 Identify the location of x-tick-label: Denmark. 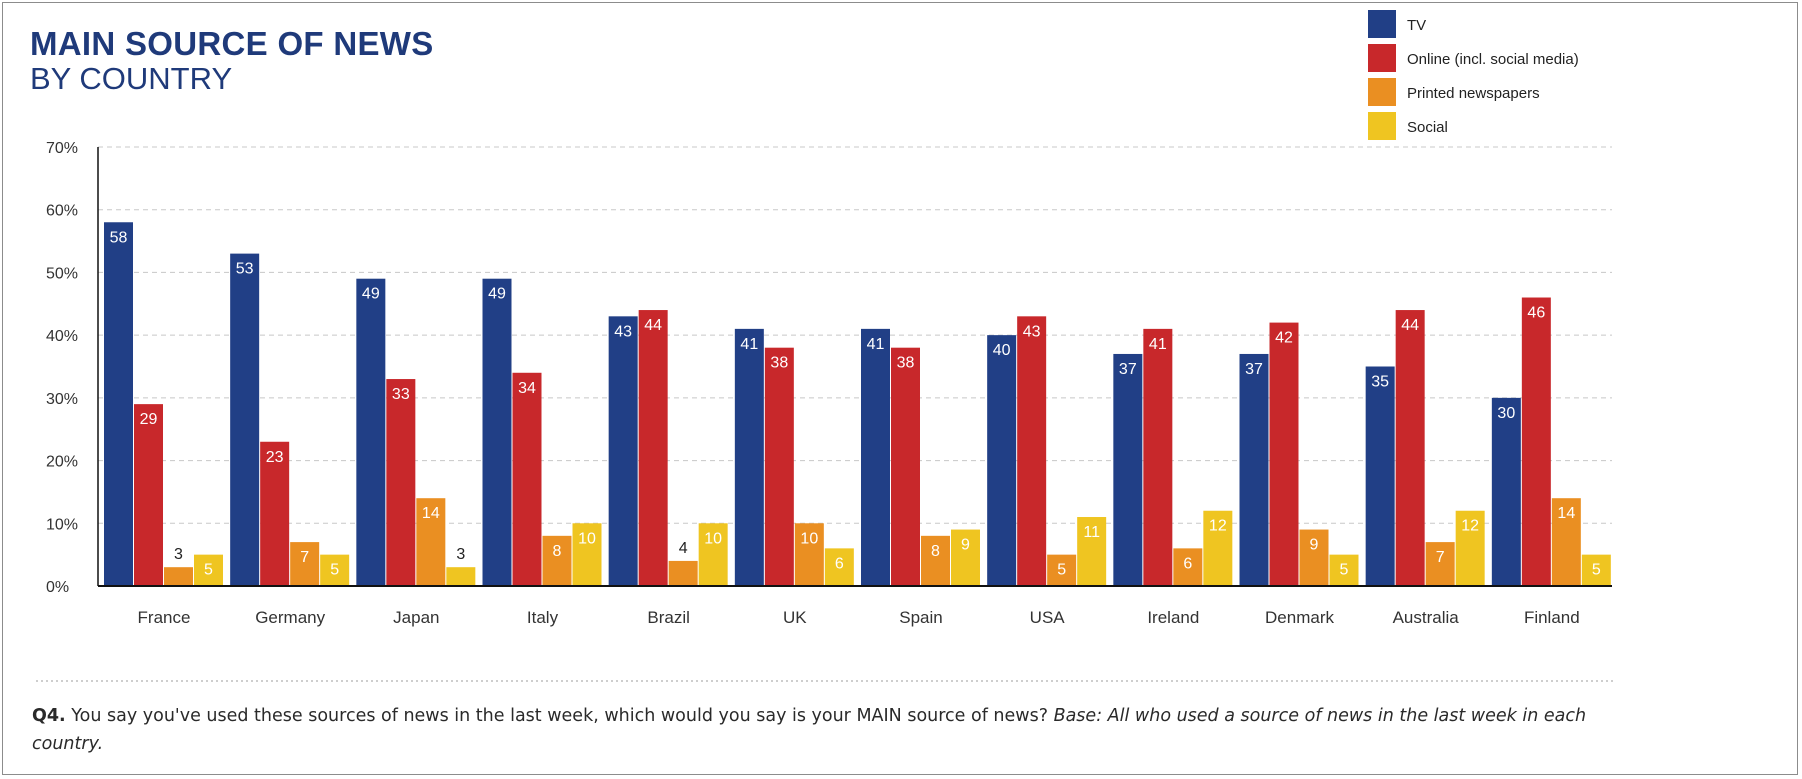
(1299, 617).